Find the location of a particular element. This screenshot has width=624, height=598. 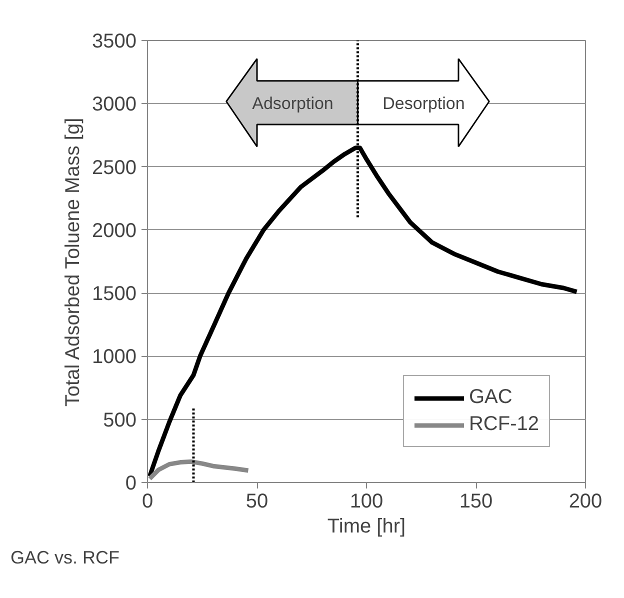

y-axis-title: Total Adsorbed Toluene Mass [g] is located at coordinates (73, 262).